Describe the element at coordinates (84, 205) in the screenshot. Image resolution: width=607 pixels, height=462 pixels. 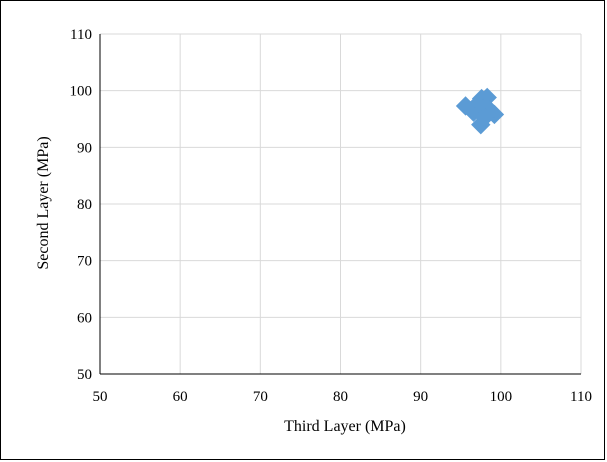
I see `y-tick-label: 80` at that location.